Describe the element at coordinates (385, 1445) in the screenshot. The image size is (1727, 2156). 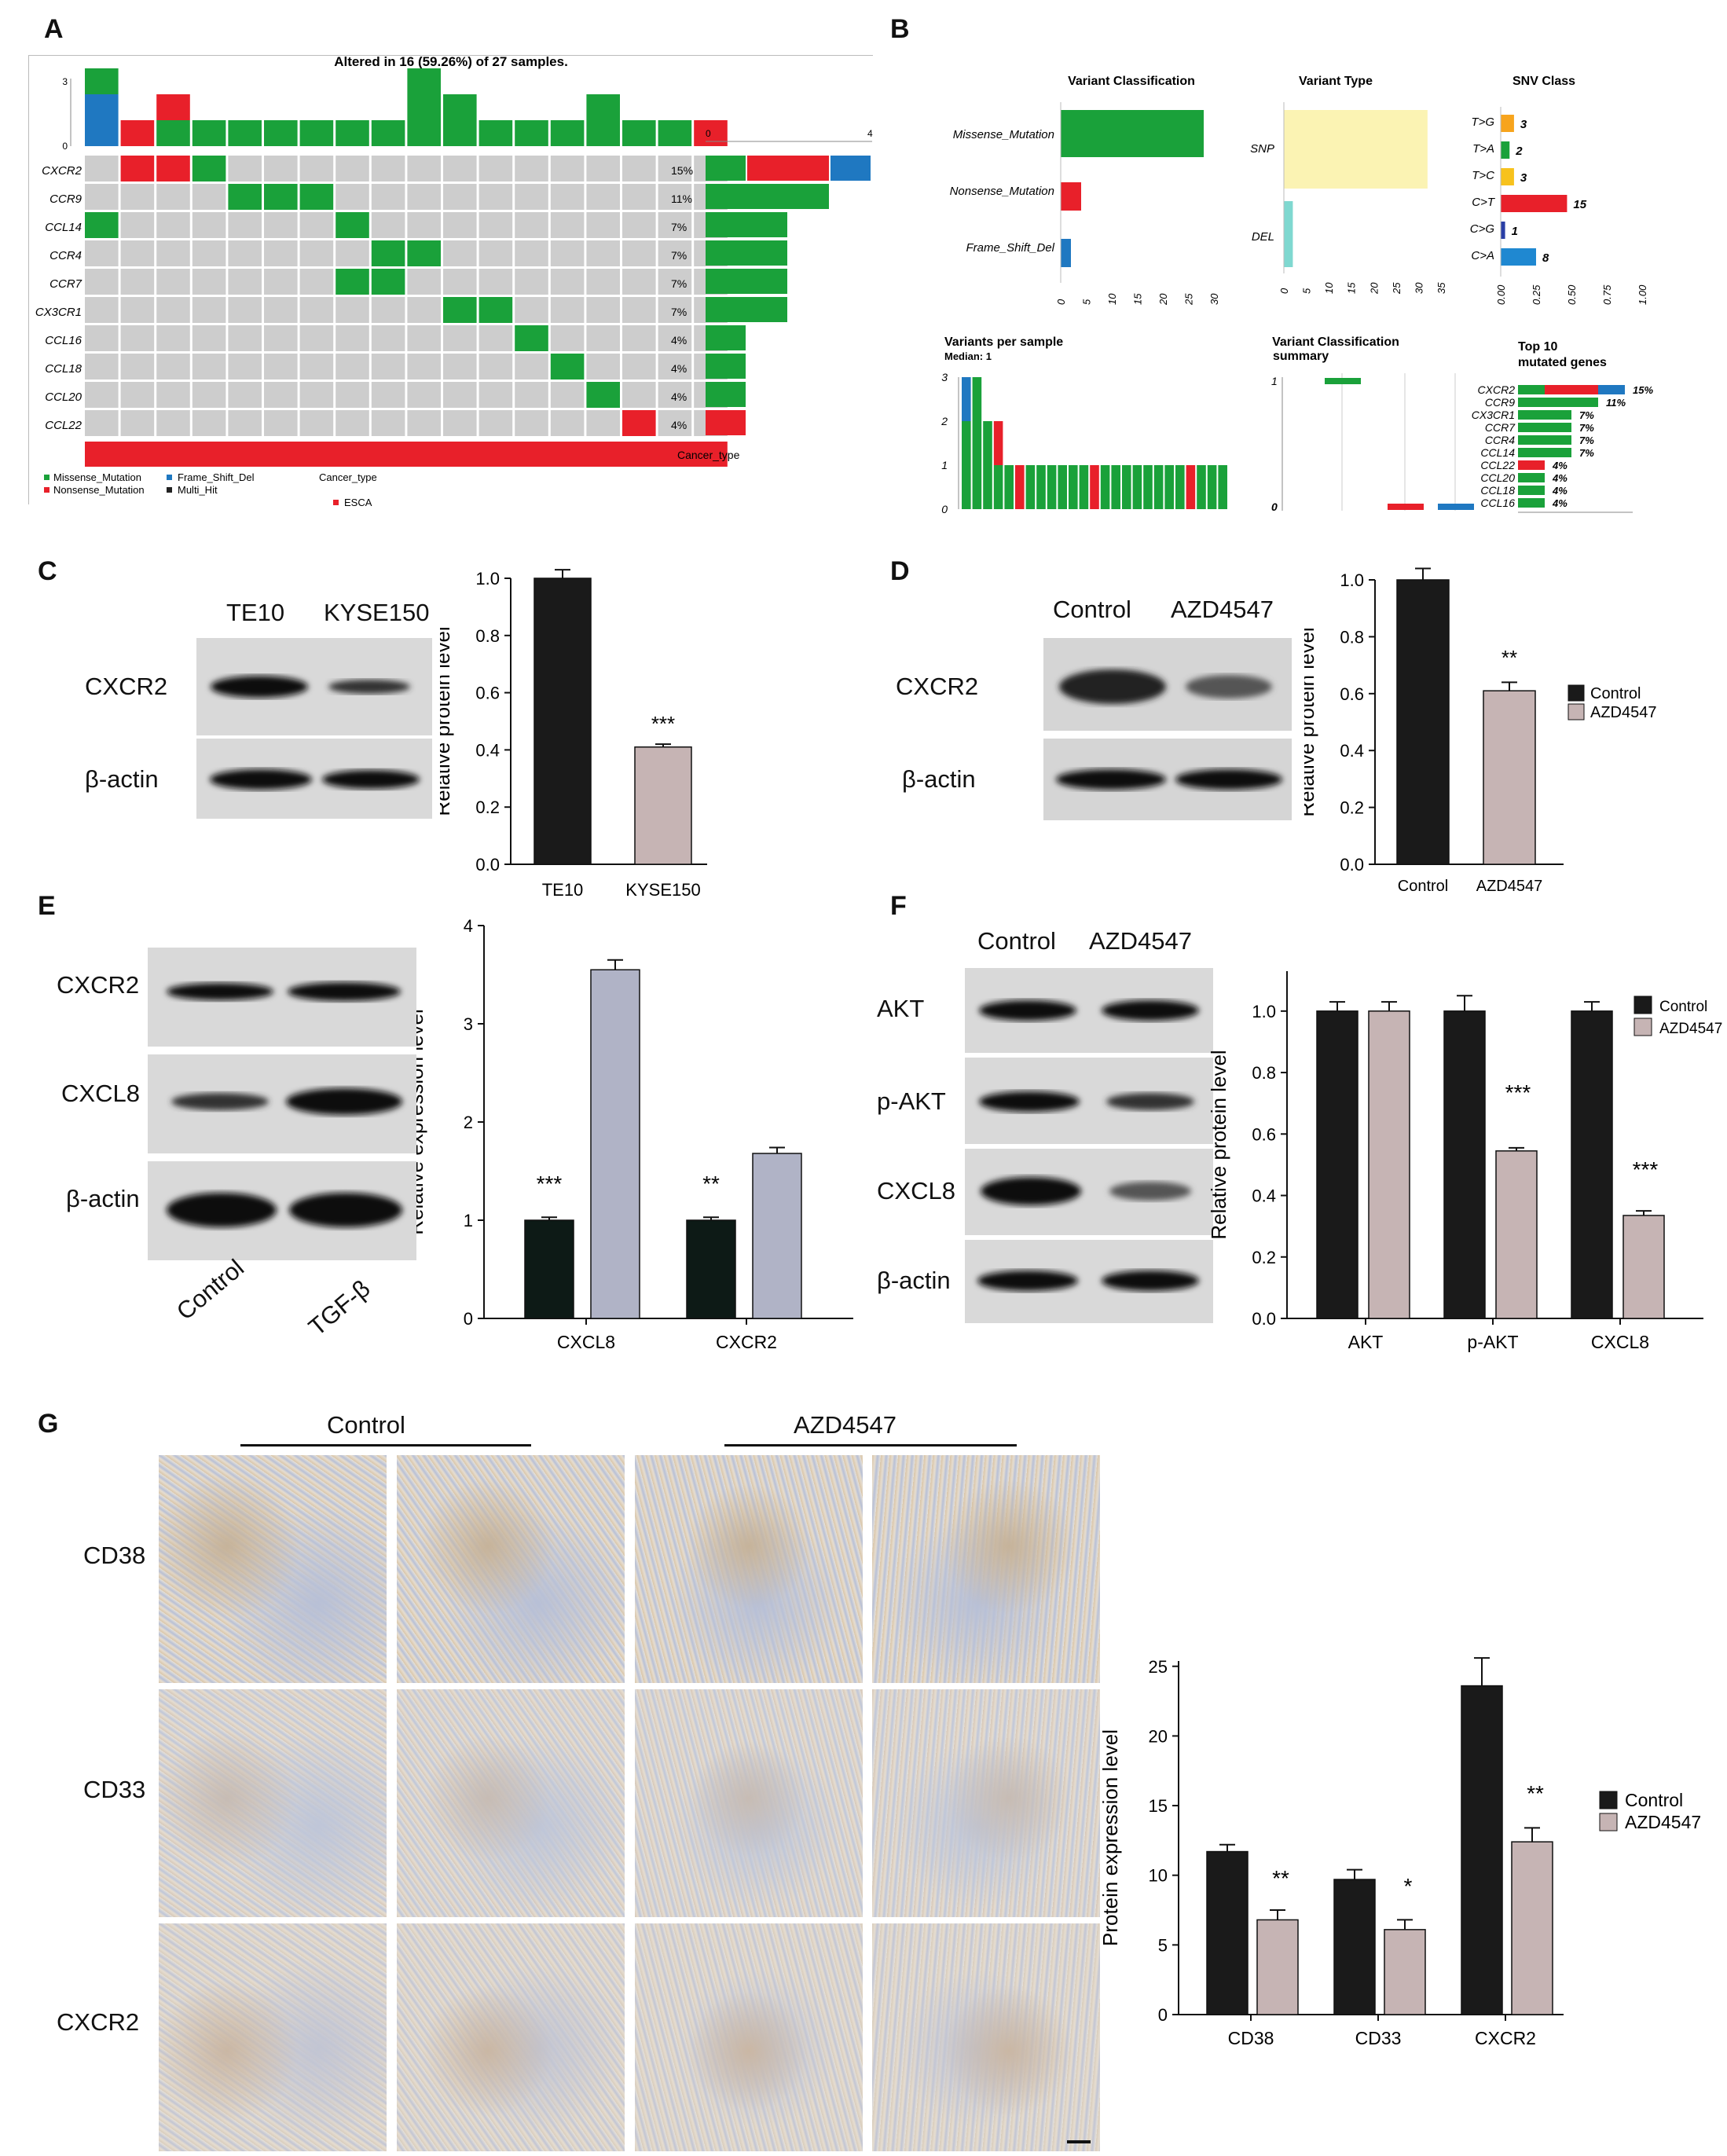
I see `ihc-group-control-line` at that location.